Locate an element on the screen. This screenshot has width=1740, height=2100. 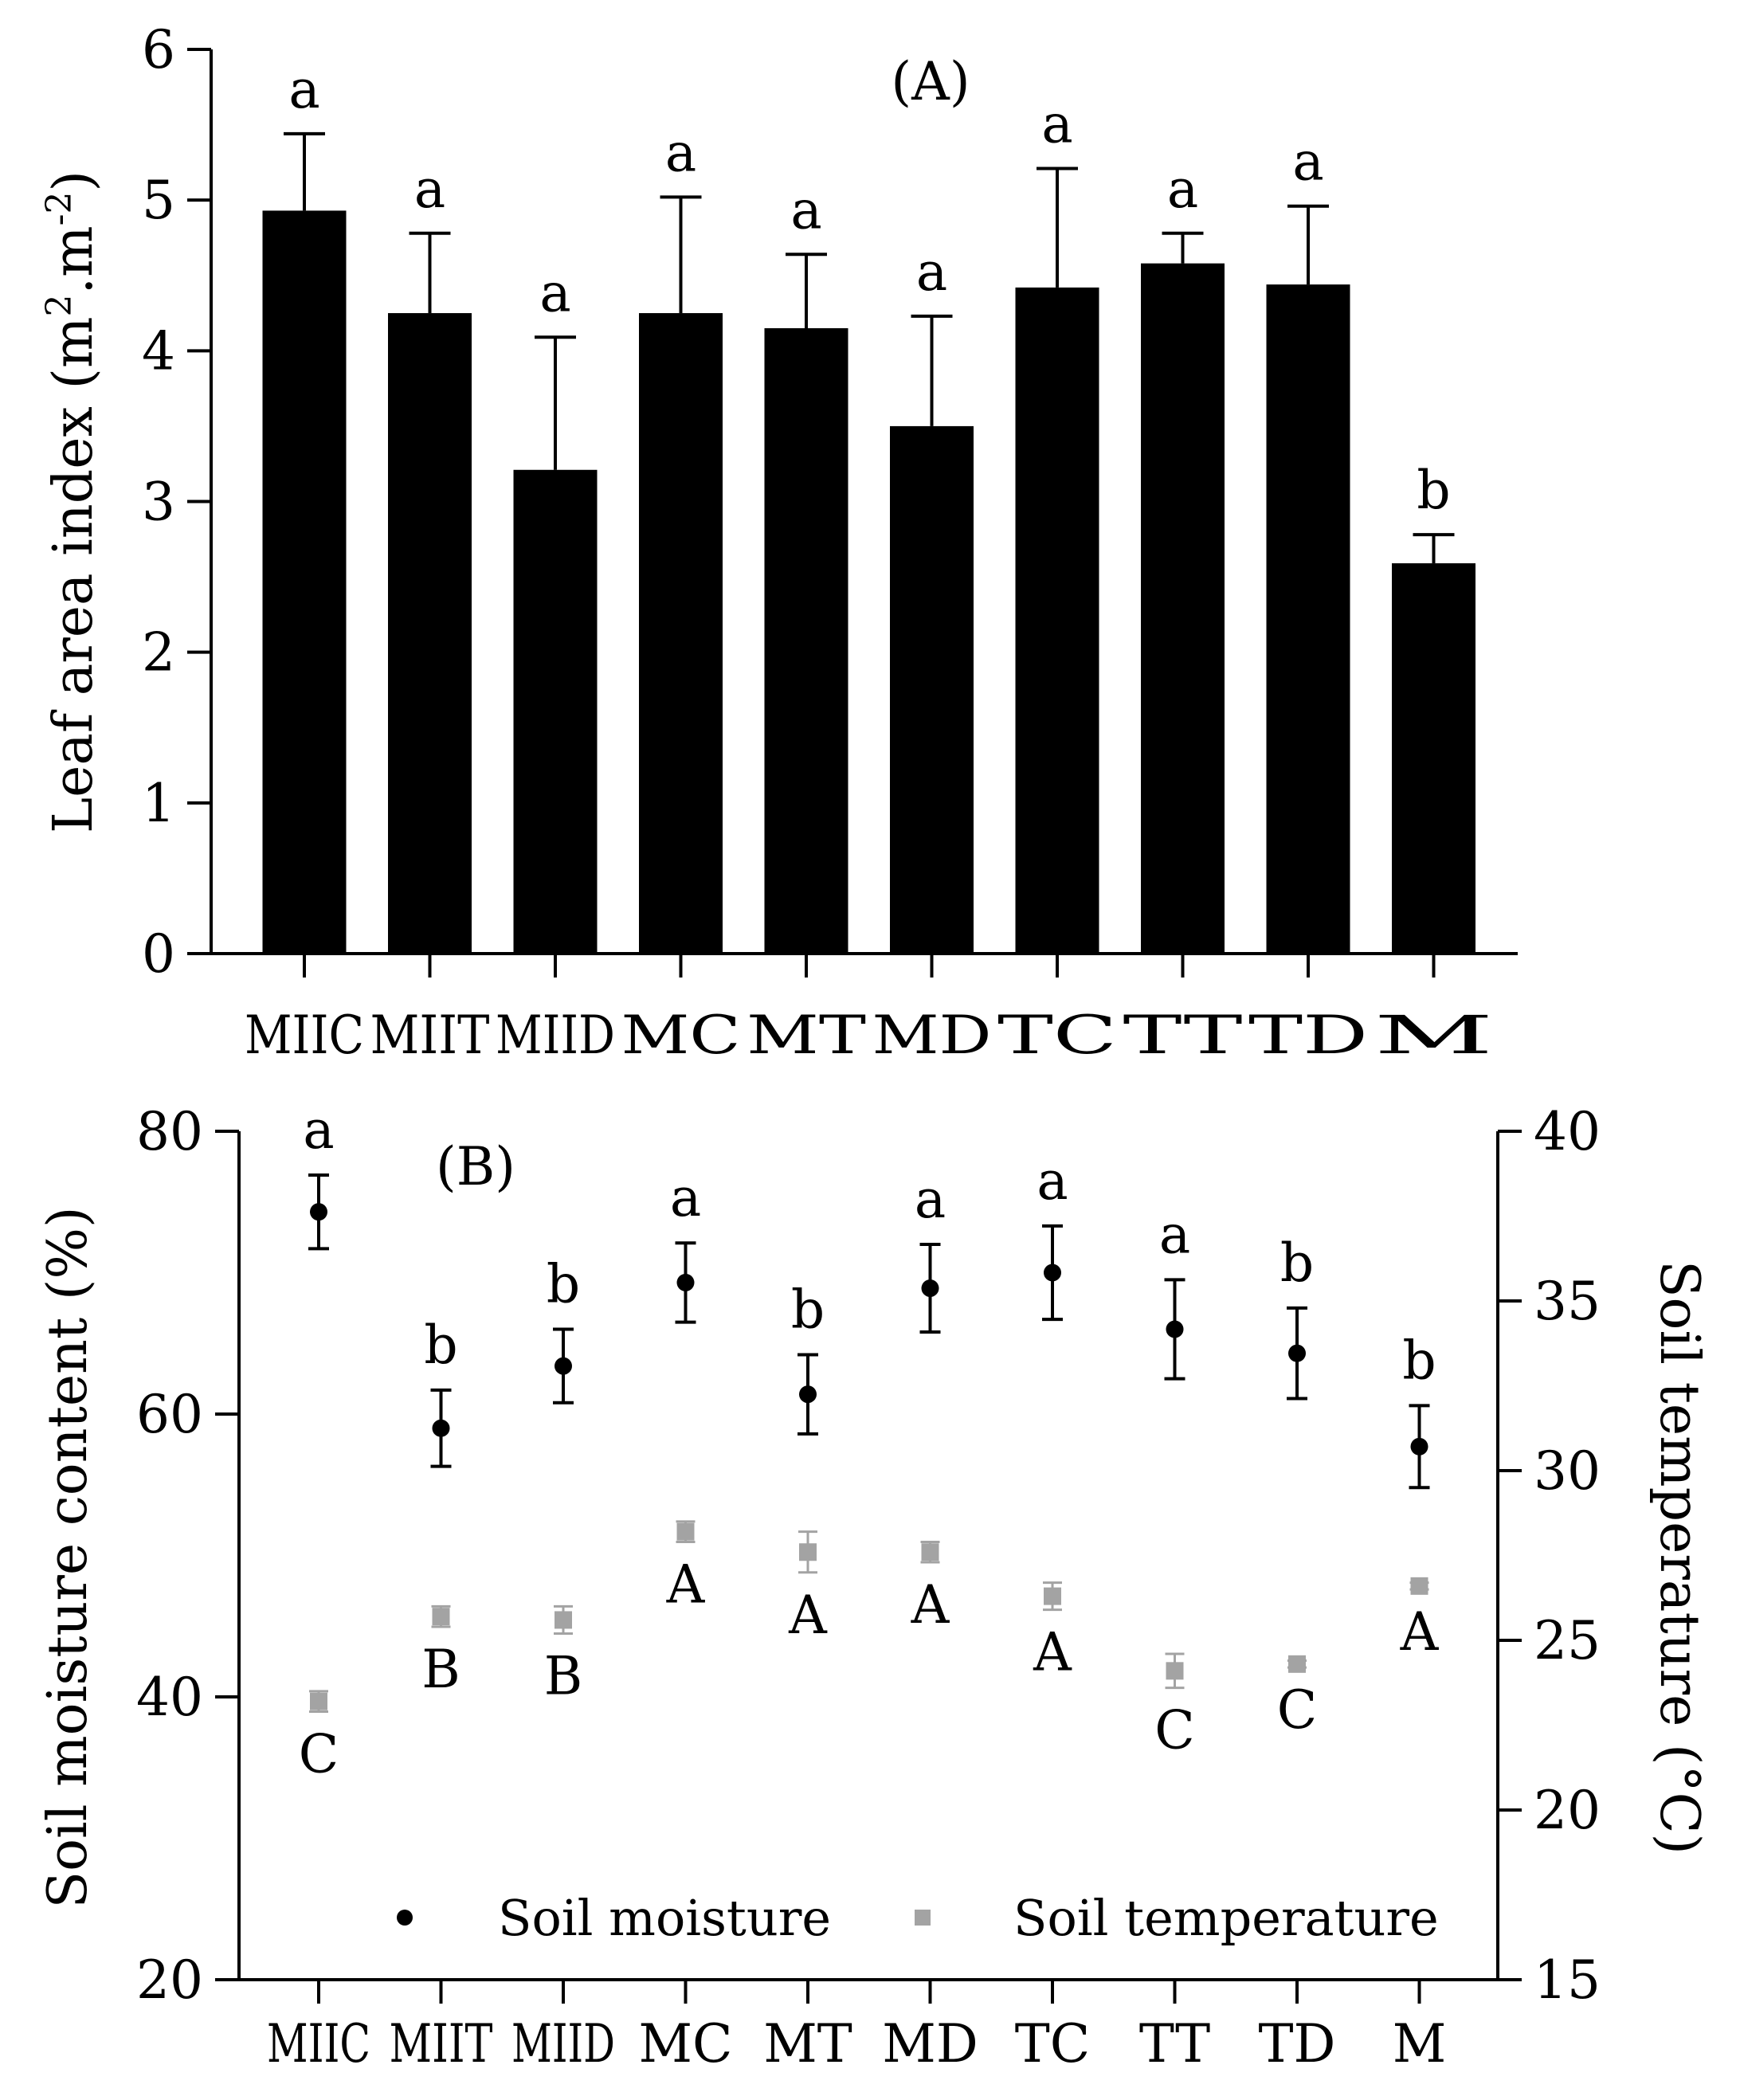
panel-b-x-tick-label: M is located at coordinates (1420, 2044).